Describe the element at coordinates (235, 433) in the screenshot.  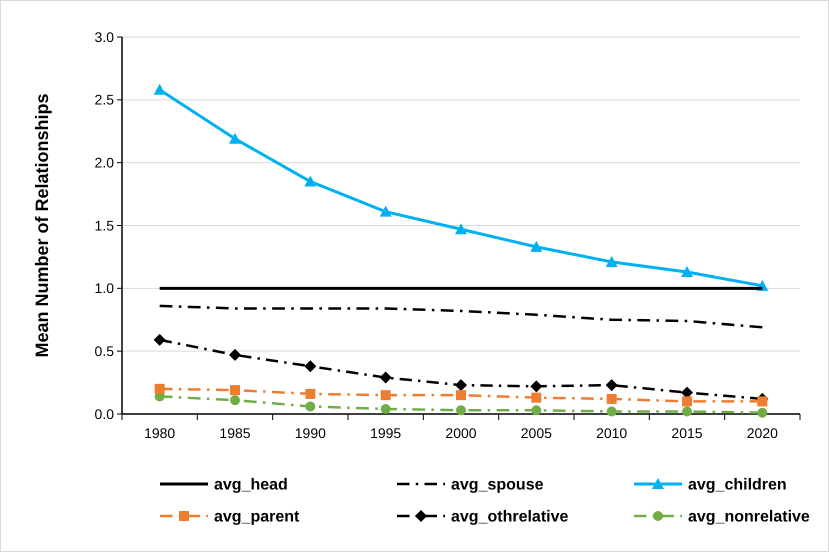
I see `x-tick-label: 1985` at that location.